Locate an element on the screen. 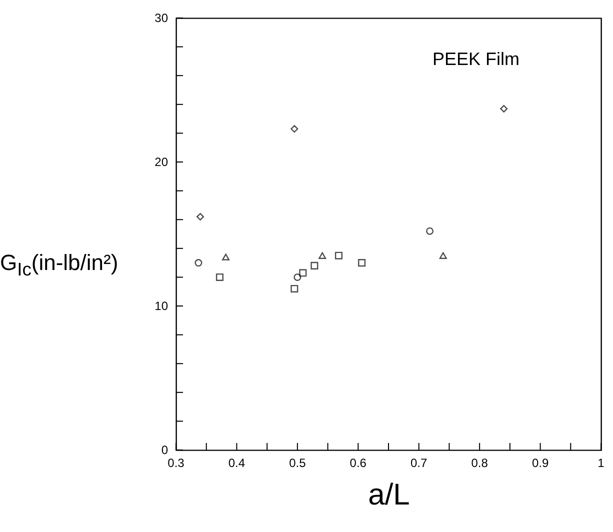 Image resolution: width=613 pixels, height=532 pixels. annotation: PEEK Film is located at coordinates (476, 59).